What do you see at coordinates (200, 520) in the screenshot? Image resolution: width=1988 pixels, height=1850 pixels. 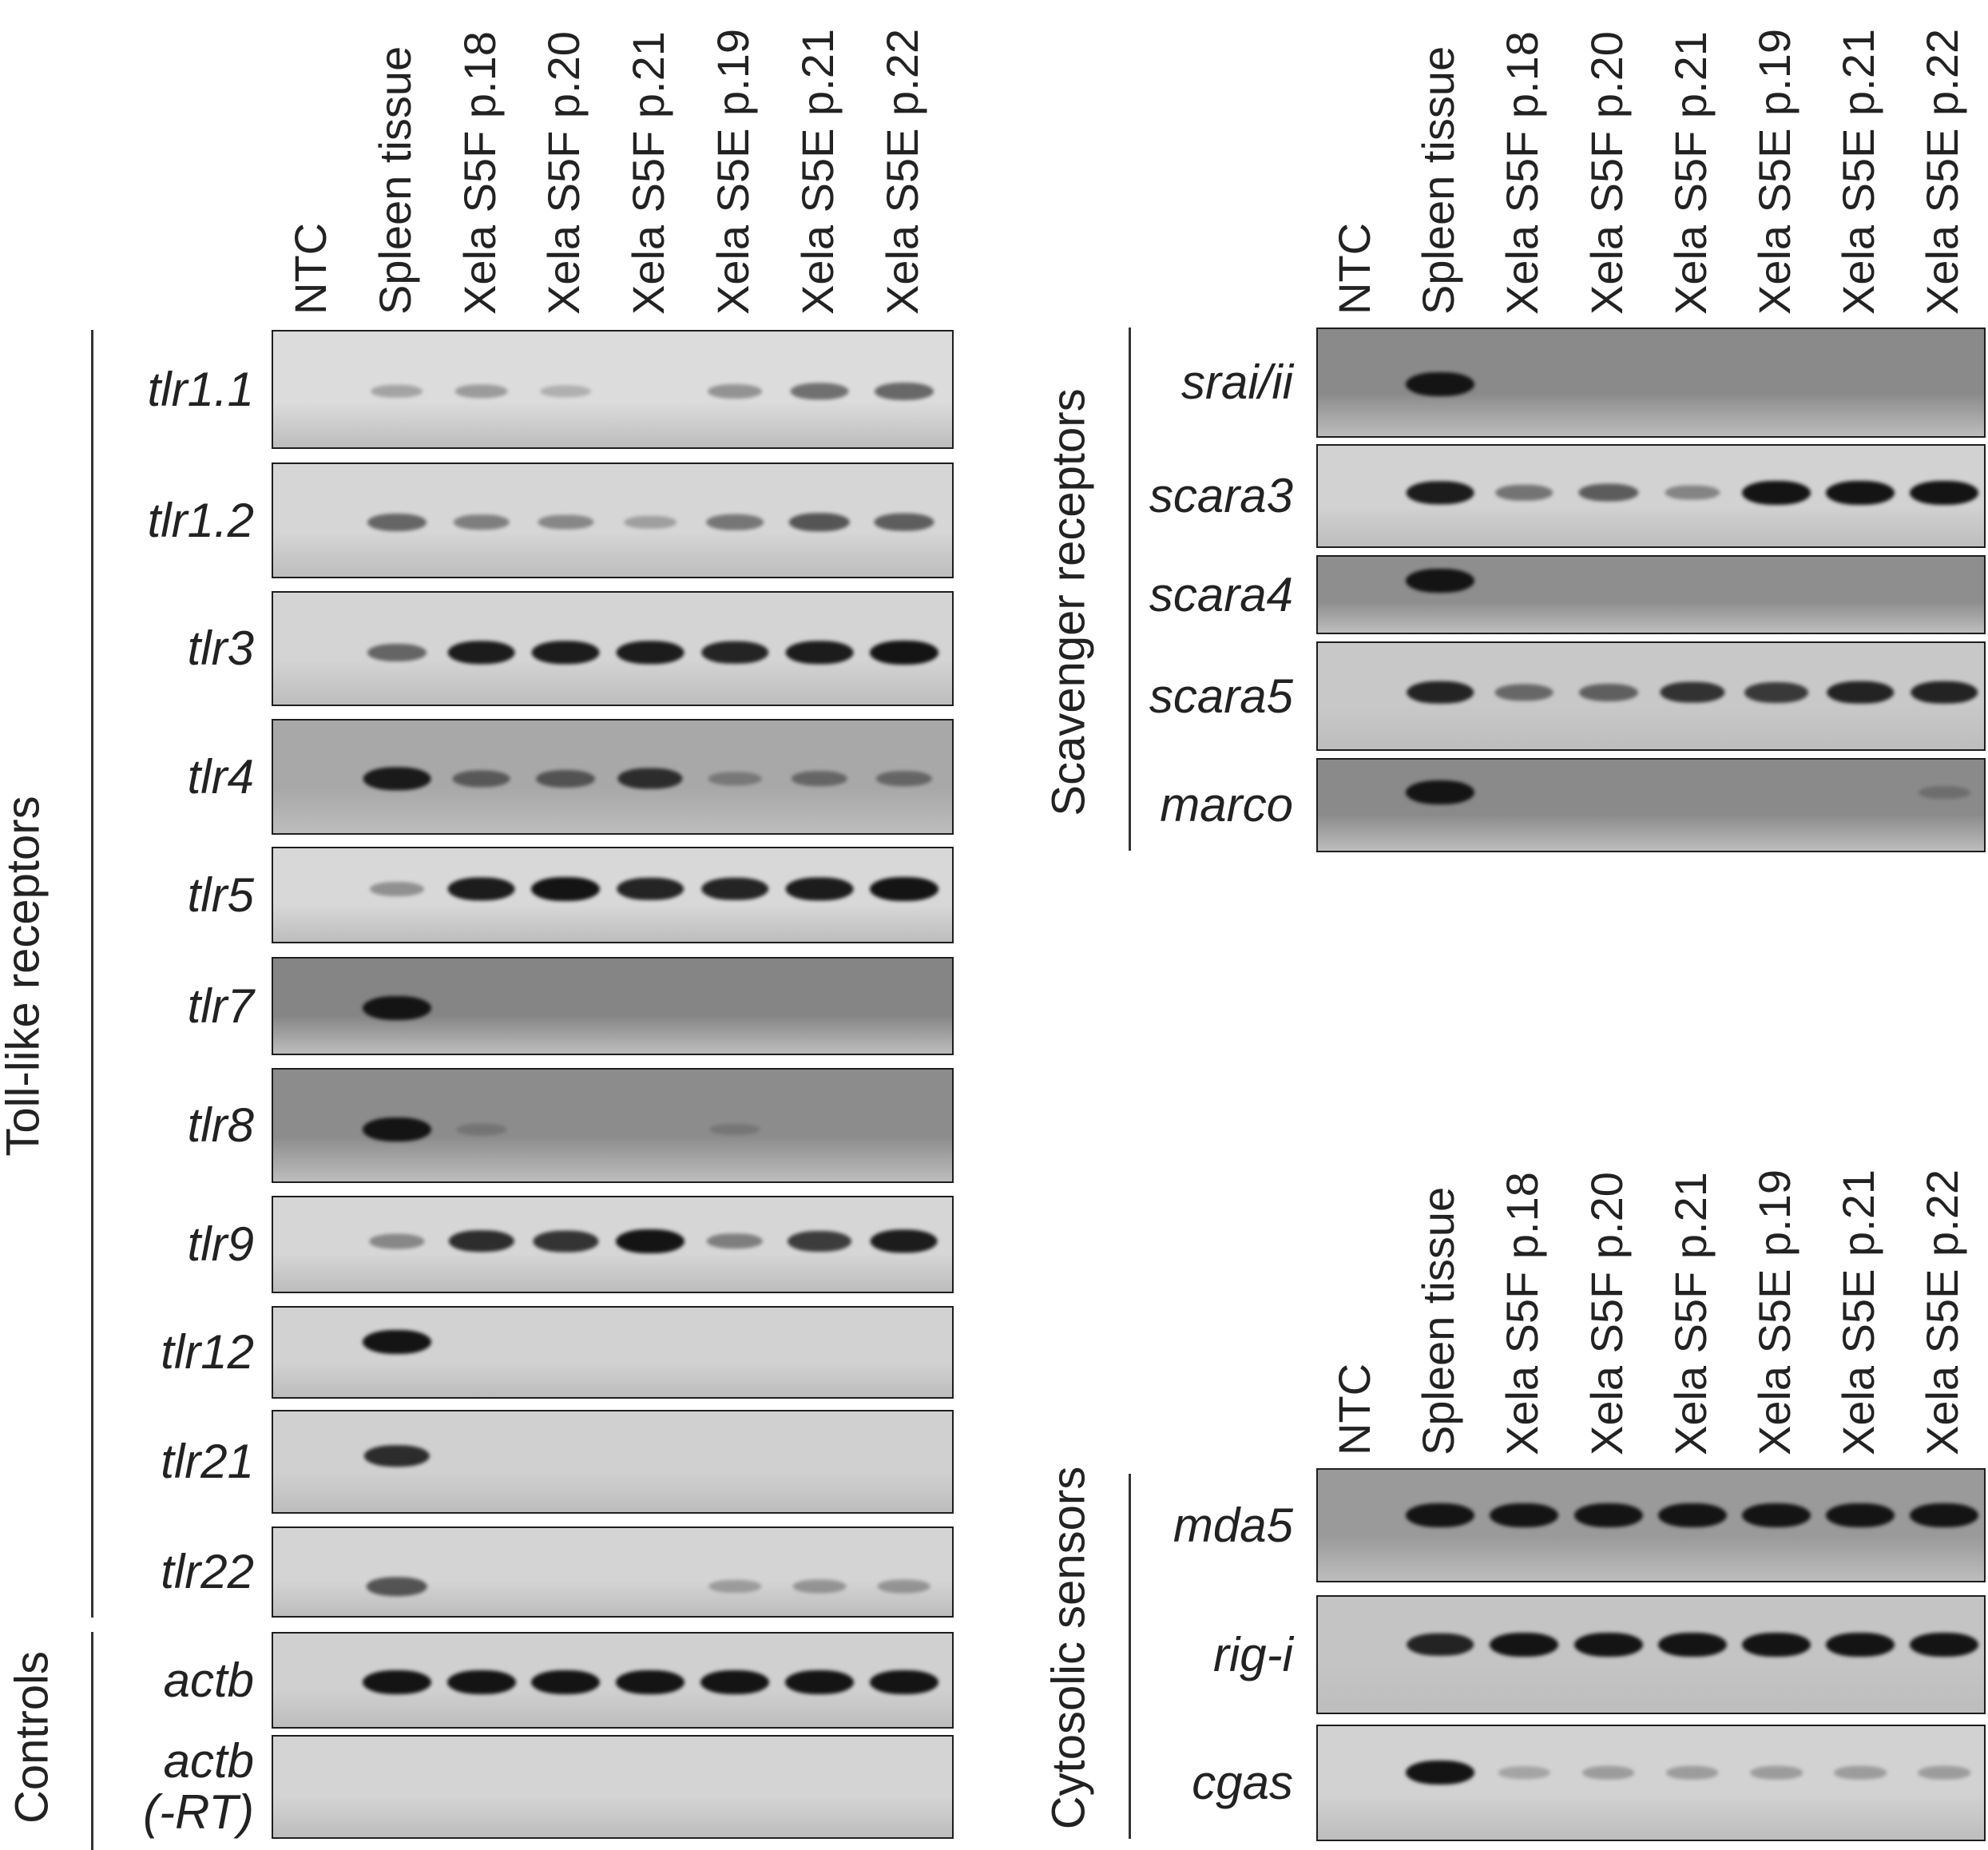 I see `gene-label: tlr1.2` at bounding box center [200, 520].